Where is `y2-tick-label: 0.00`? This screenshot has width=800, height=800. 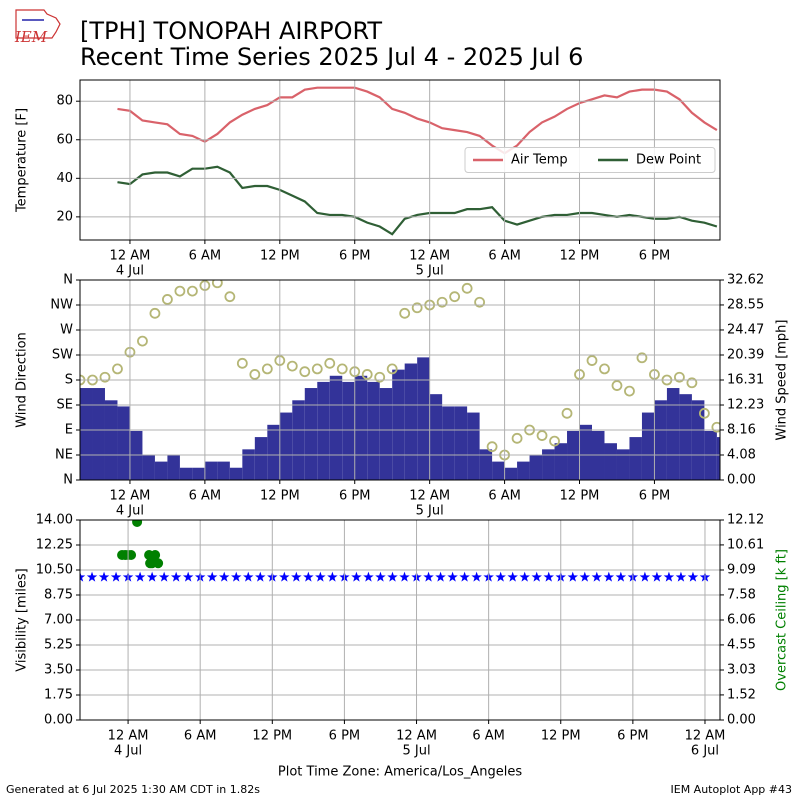
y2-tick-label: 0.00 is located at coordinates (741, 480).